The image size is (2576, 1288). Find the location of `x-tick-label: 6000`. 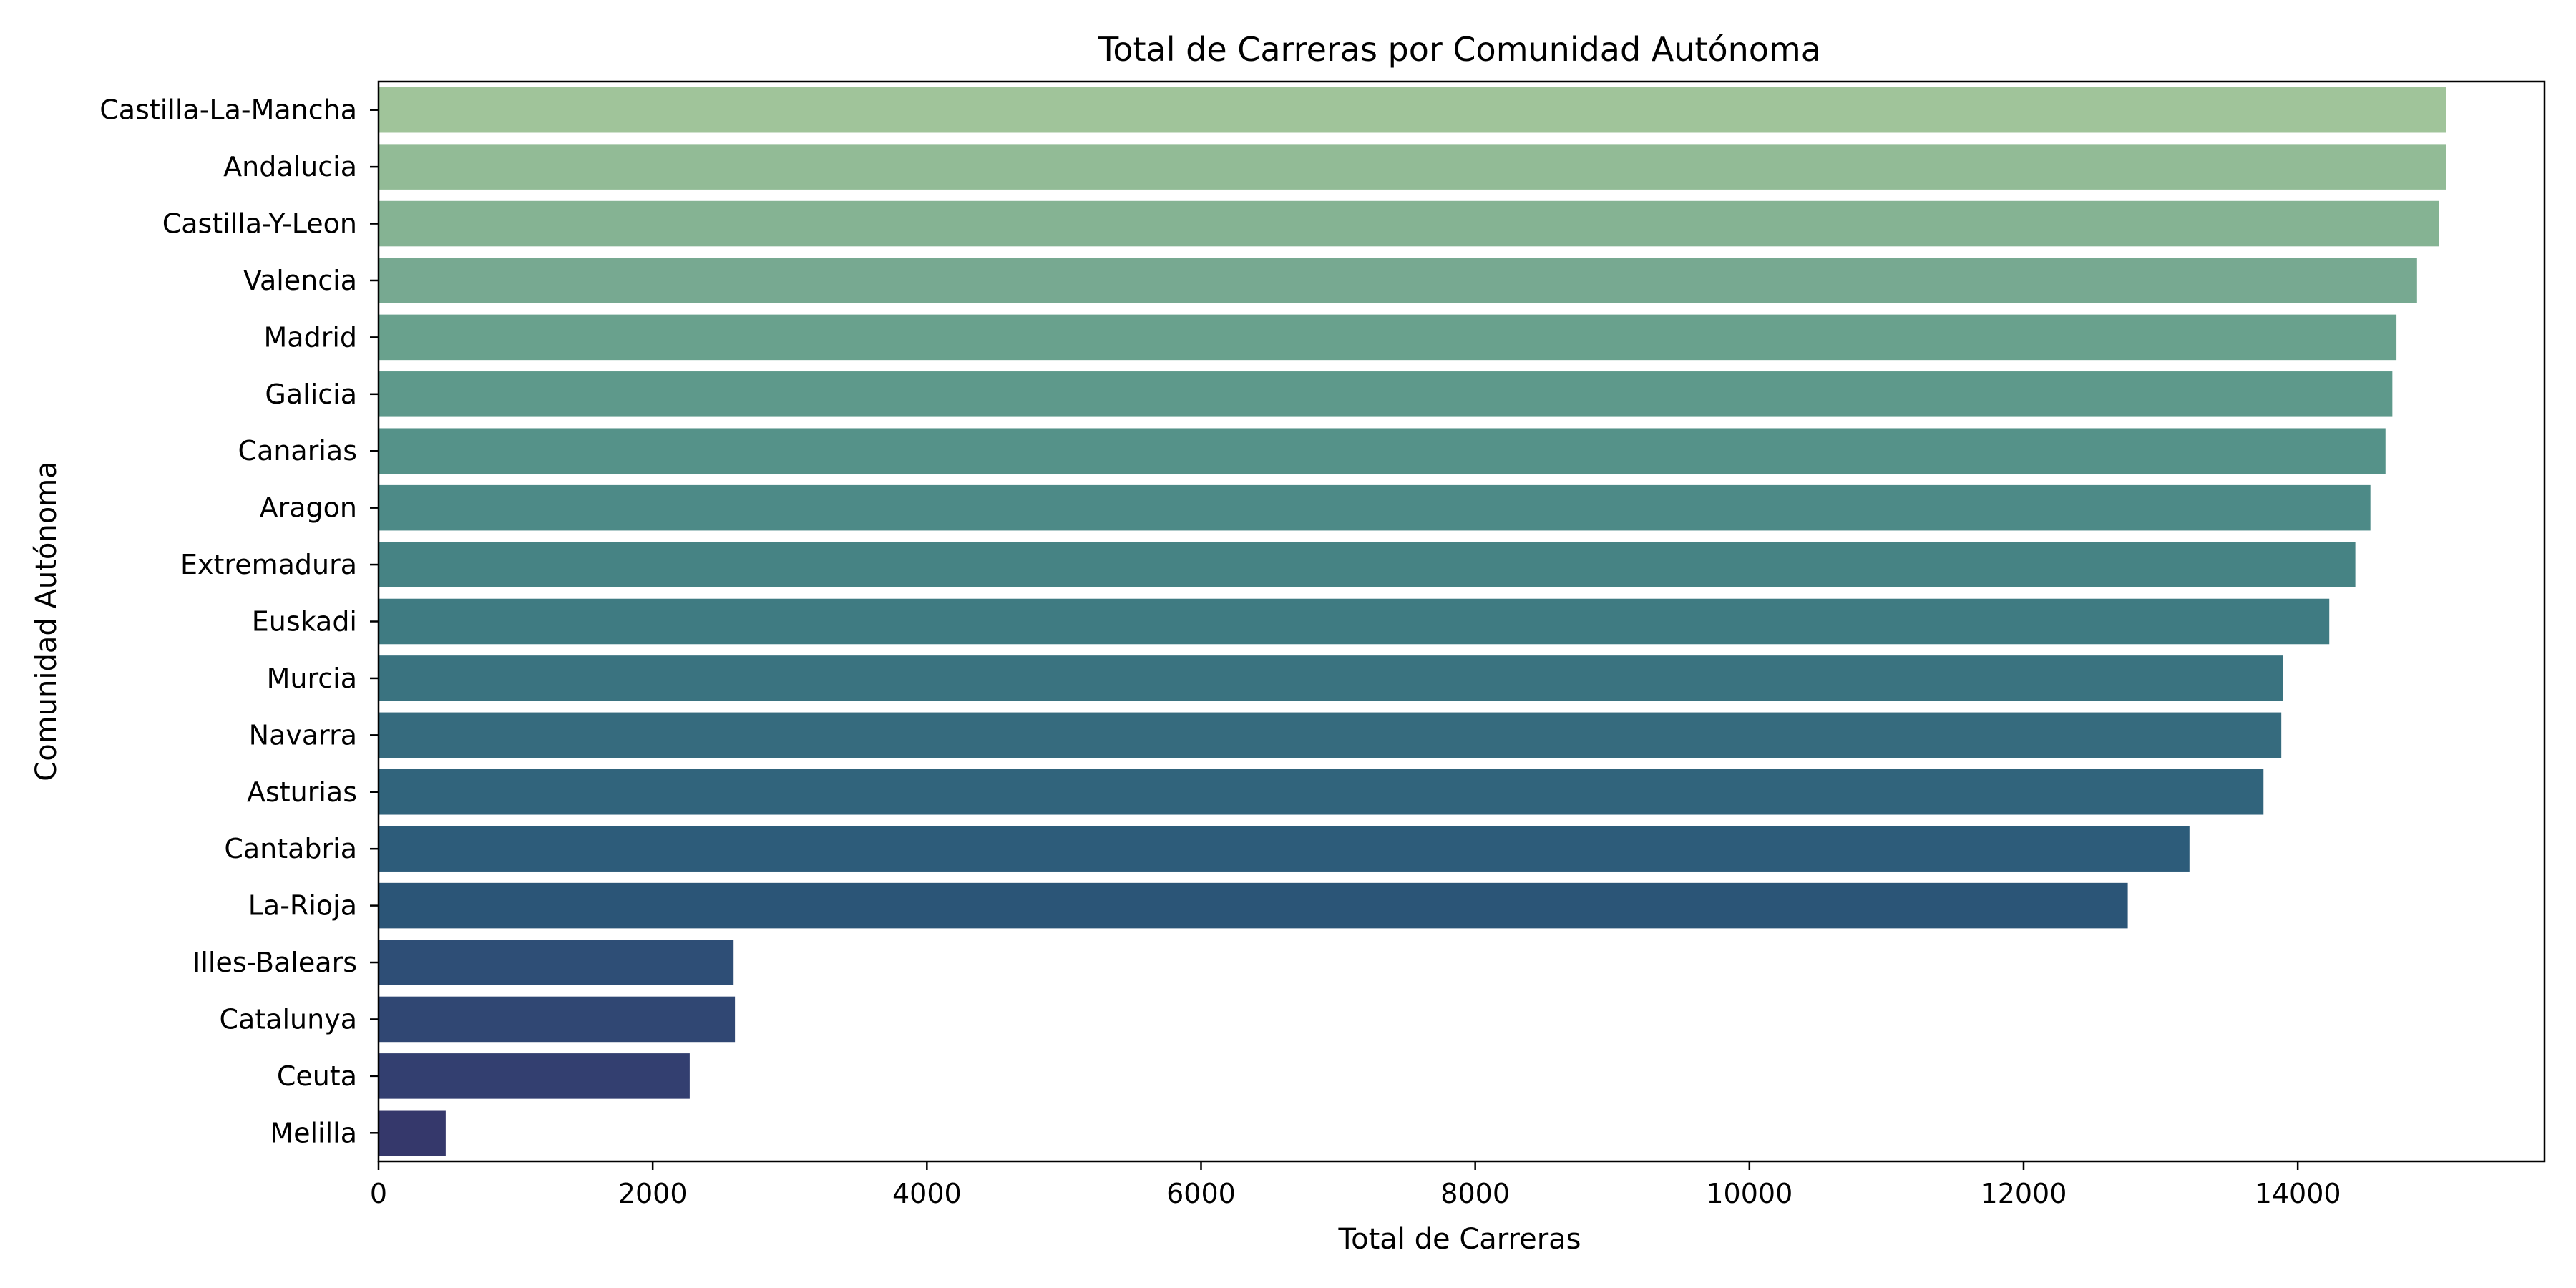

x-tick-label: 6000 is located at coordinates (1201, 1193).